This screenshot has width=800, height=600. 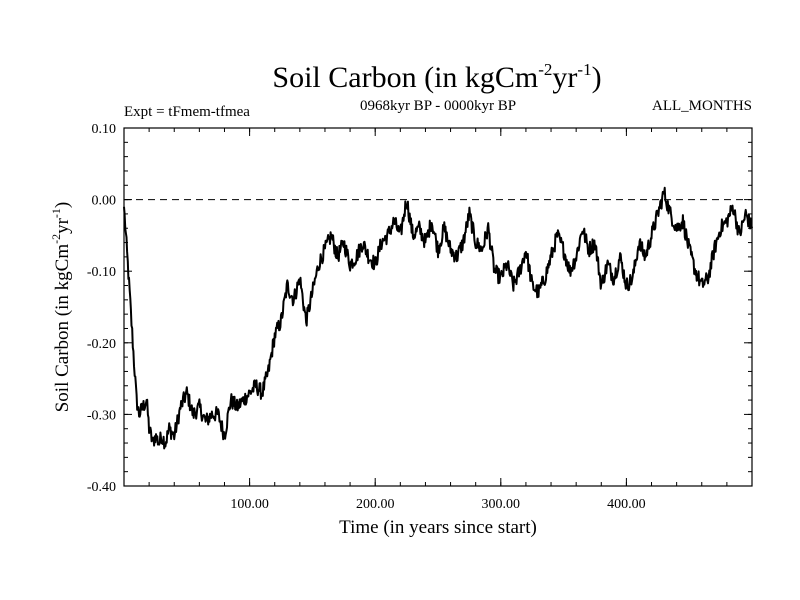 What do you see at coordinates (101, 272) in the screenshot?
I see `y-tick-label: -0.10` at bounding box center [101, 272].